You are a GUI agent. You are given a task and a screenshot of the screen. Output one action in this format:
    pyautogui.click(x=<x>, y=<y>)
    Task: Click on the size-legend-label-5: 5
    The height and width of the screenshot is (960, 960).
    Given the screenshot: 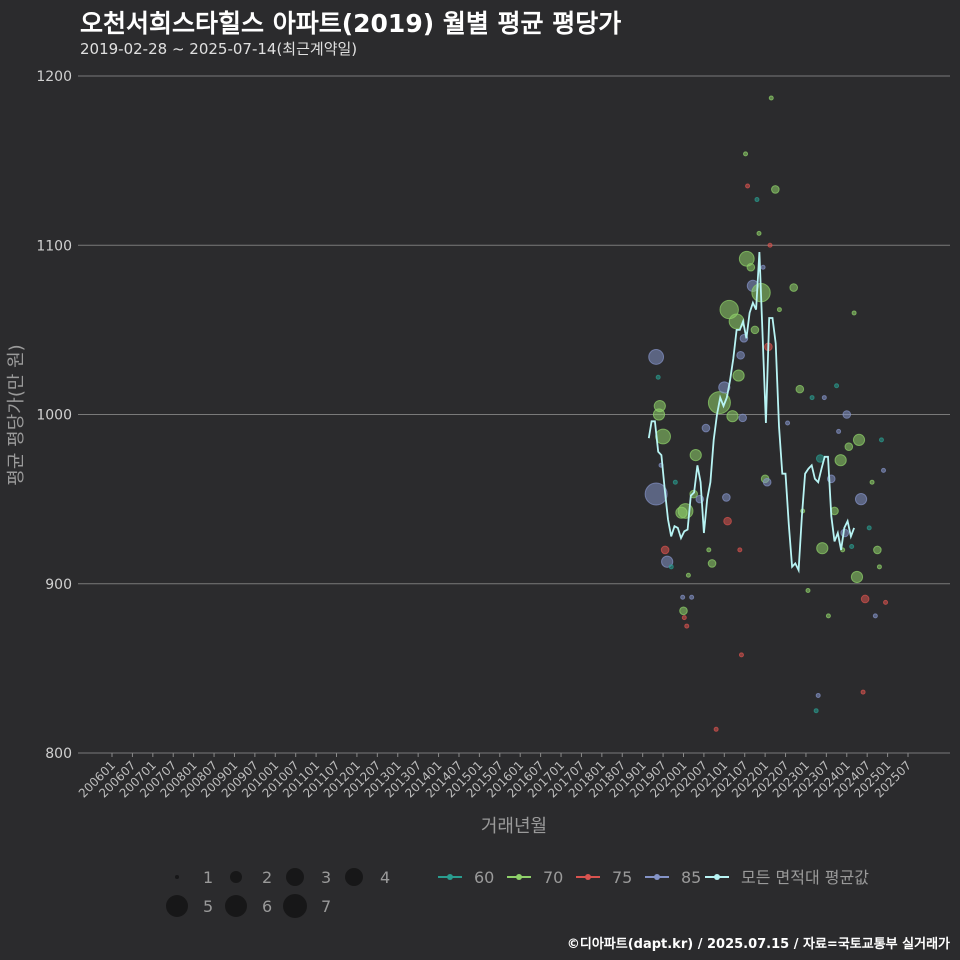 What is the action you would take?
    pyautogui.click(x=208, y=906)
    